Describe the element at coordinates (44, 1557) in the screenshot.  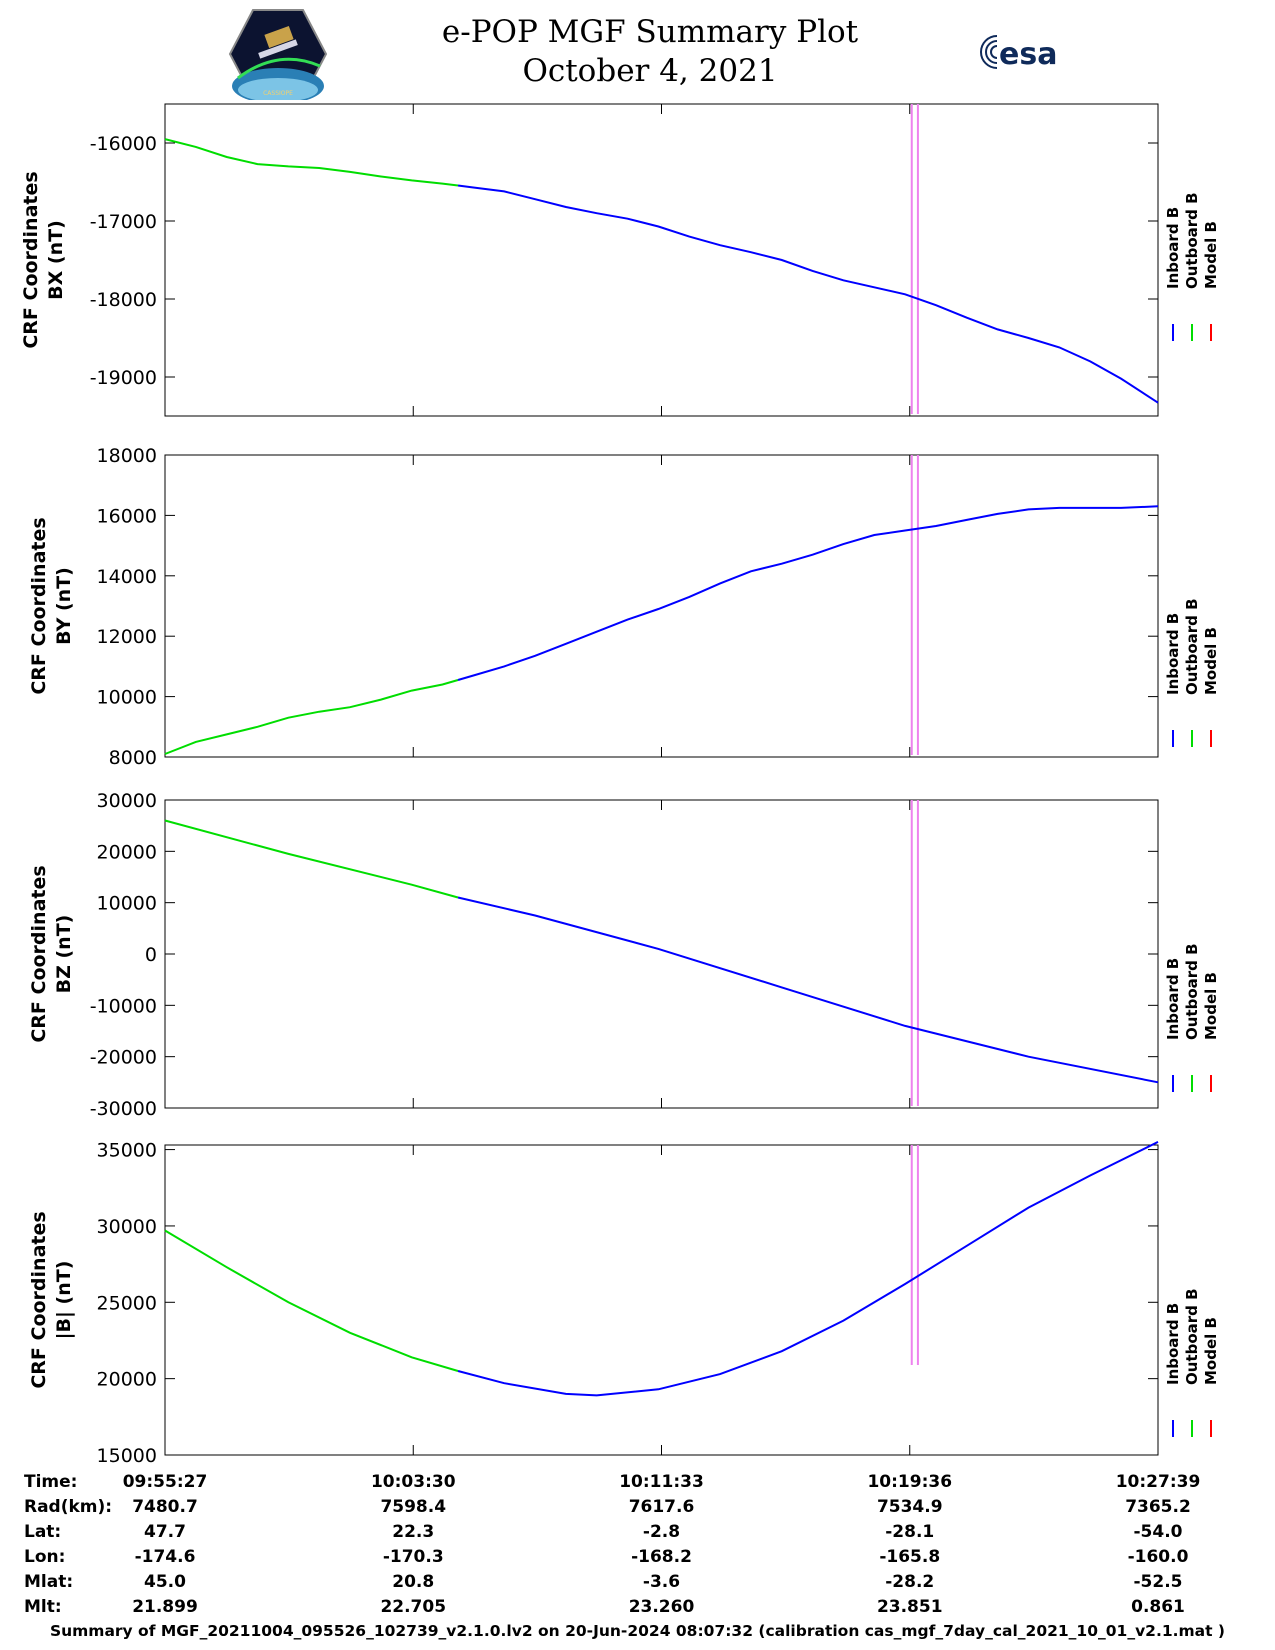
I see `table-row-label: Lon:` at that location.